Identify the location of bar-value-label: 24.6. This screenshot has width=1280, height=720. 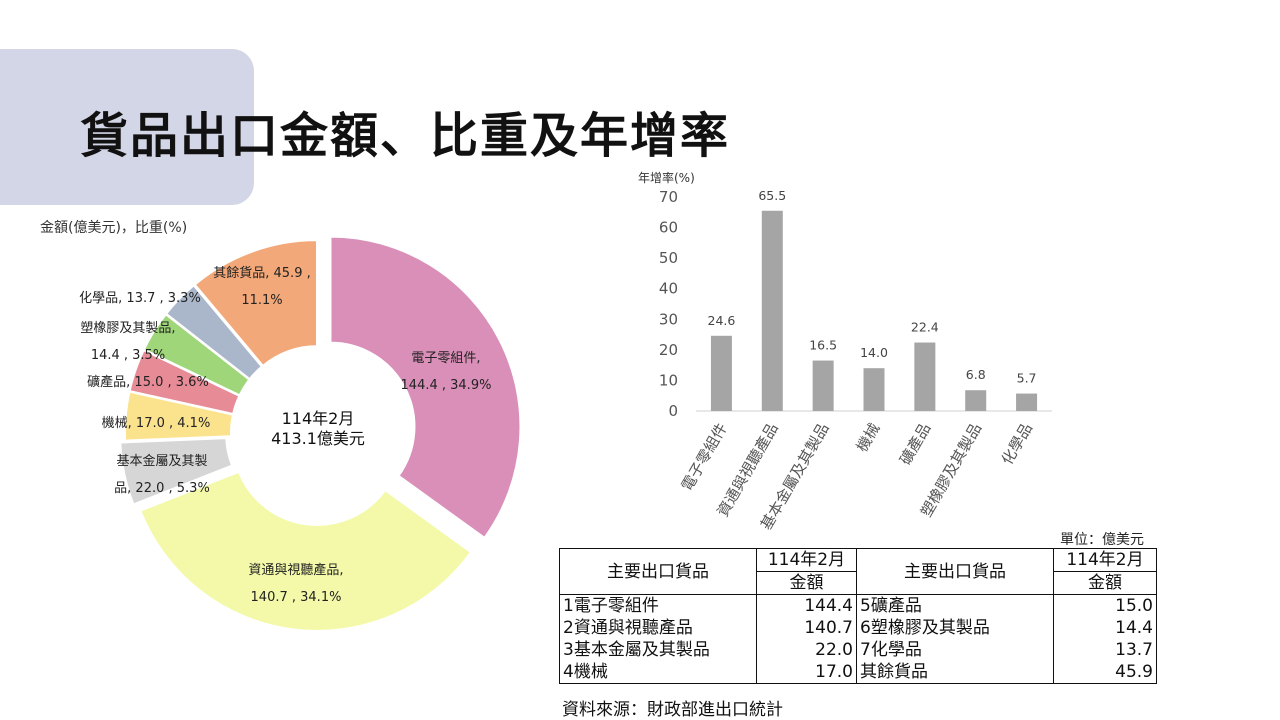
(722, 320).